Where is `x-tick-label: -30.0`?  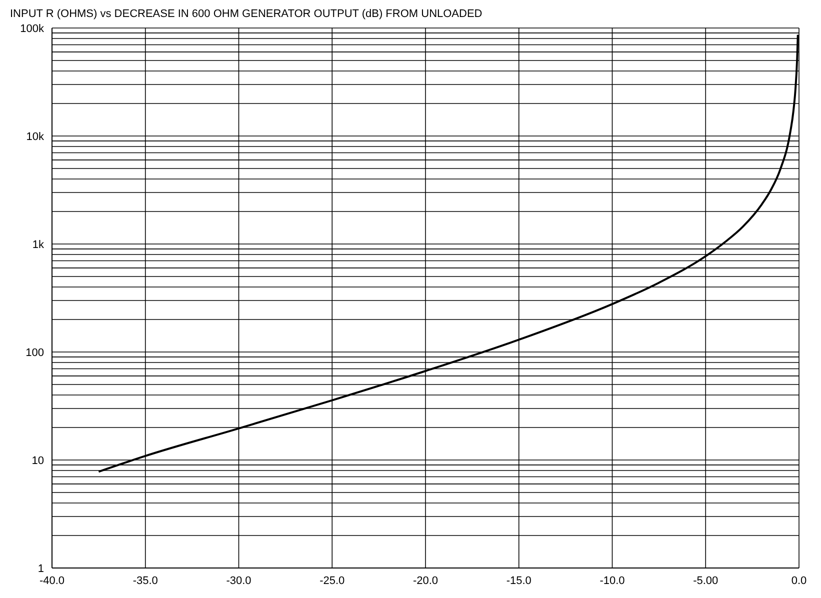 x-tick-label: -30.0 is located at coordinates (239, 580).